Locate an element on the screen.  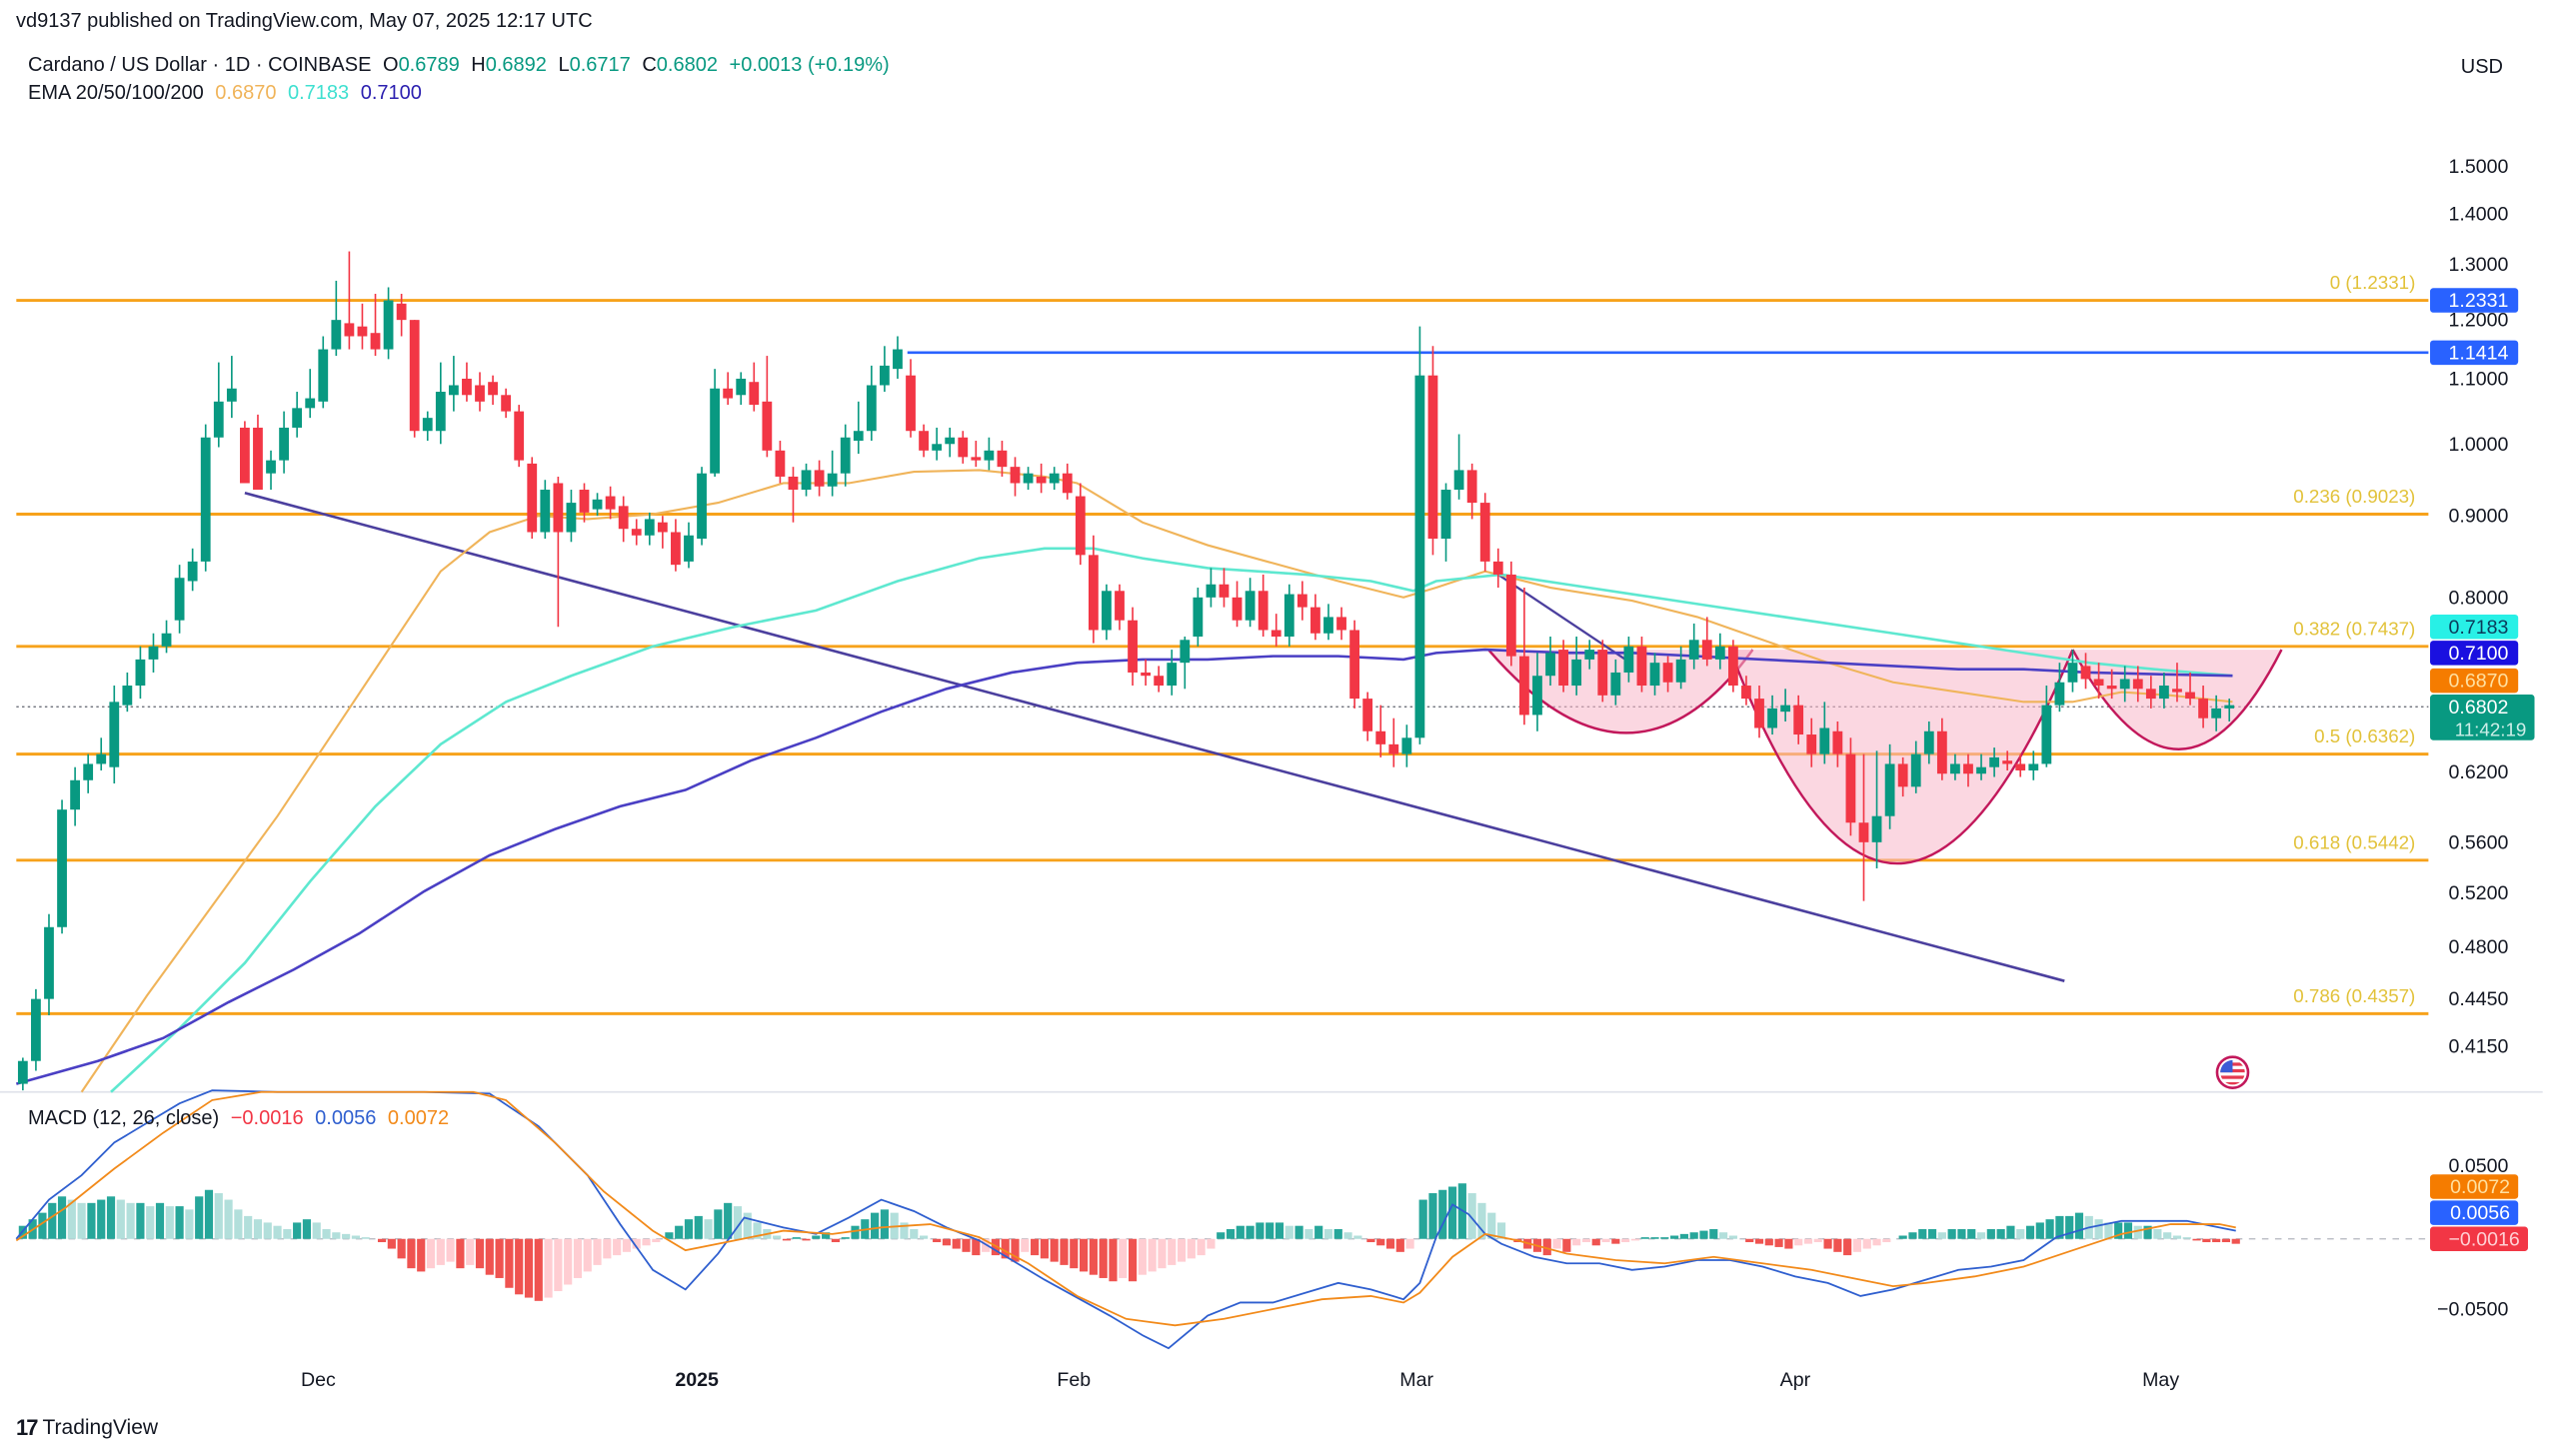
us-flag-event-icon is located at coordinates (2232, 1072).